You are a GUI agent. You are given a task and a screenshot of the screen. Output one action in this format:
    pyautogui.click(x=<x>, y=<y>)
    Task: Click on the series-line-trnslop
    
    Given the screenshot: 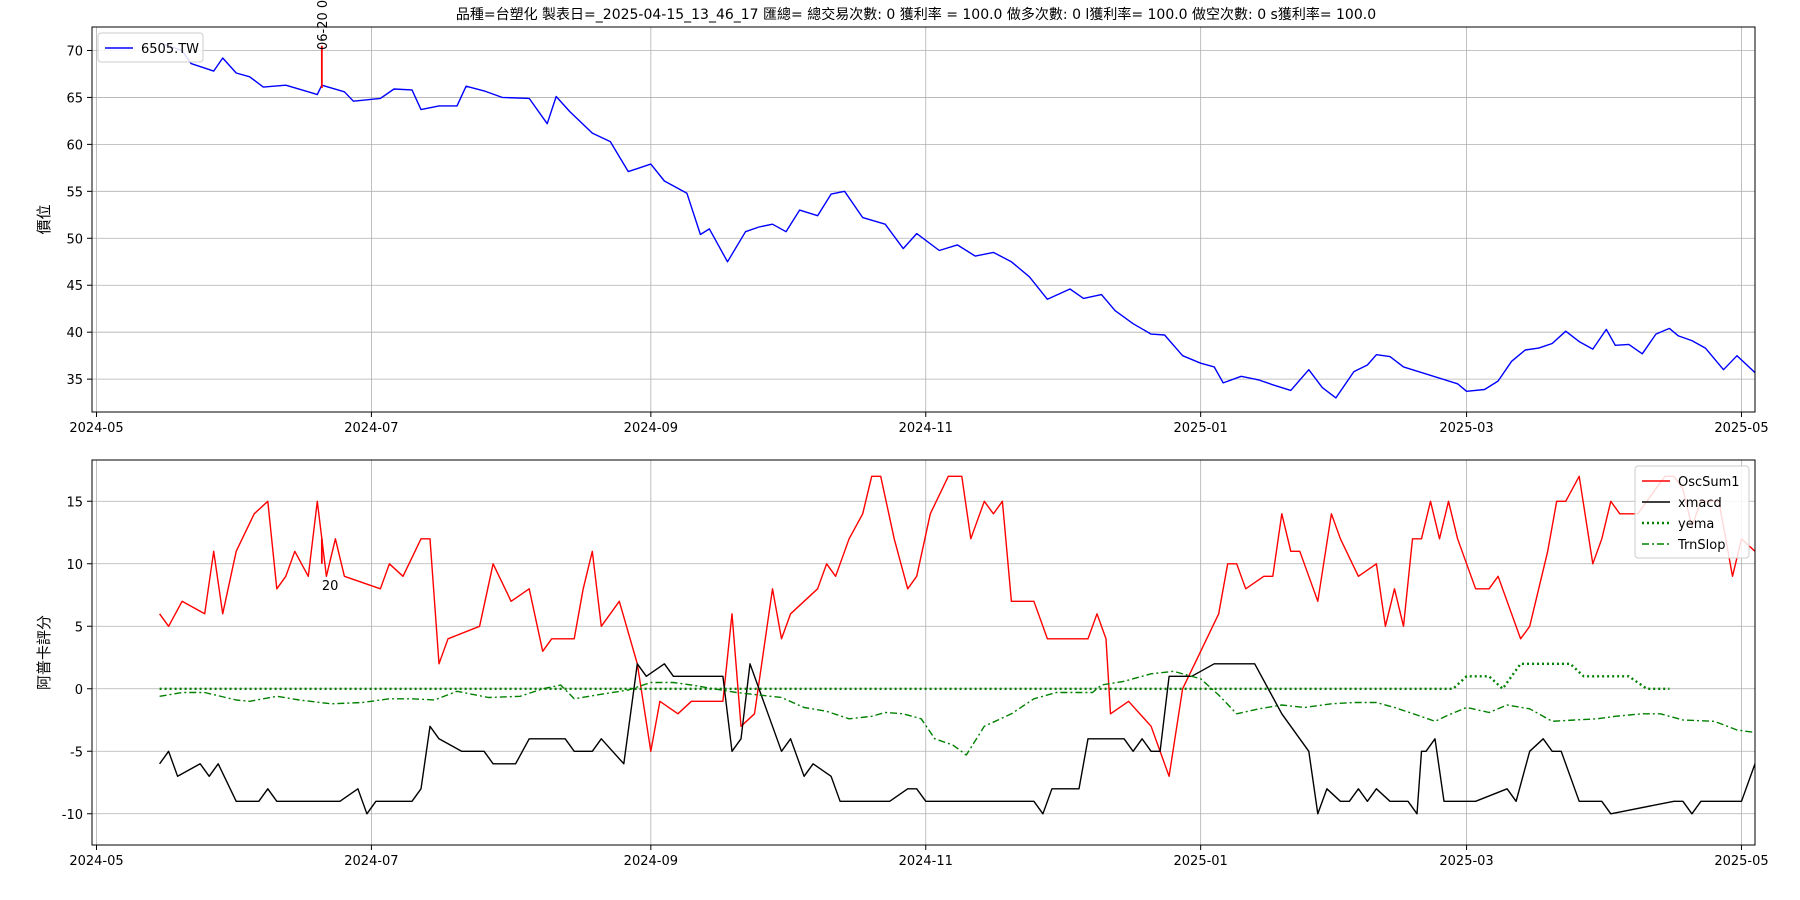 What is the action you would take?
    pyautogui.click(x=957, y=713)
    